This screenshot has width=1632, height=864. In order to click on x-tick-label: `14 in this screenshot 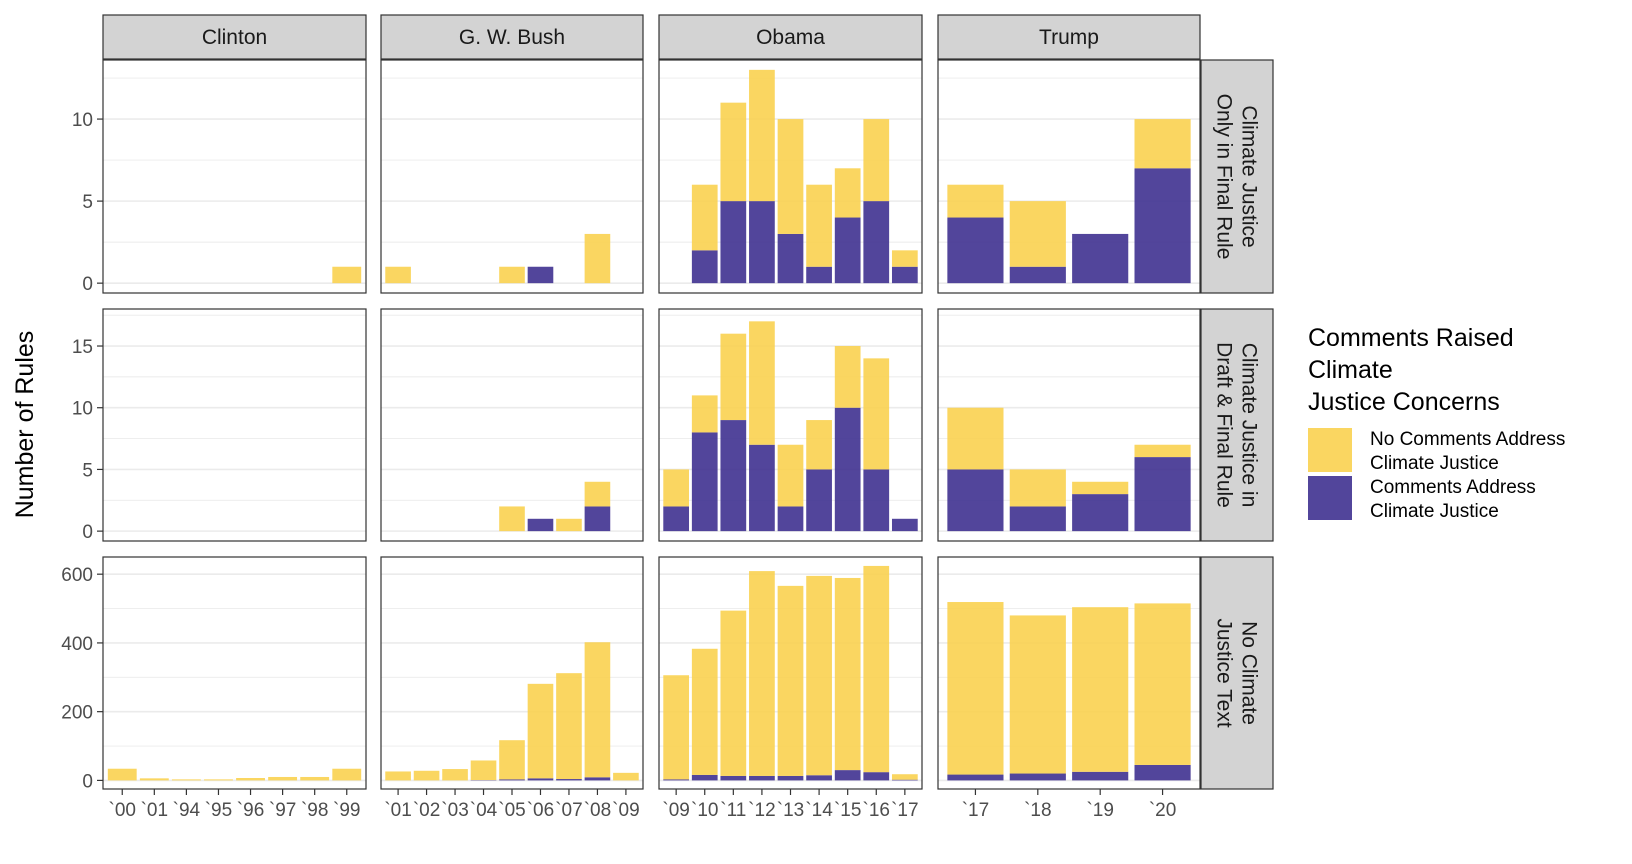, I will do `click(819, 810)`.